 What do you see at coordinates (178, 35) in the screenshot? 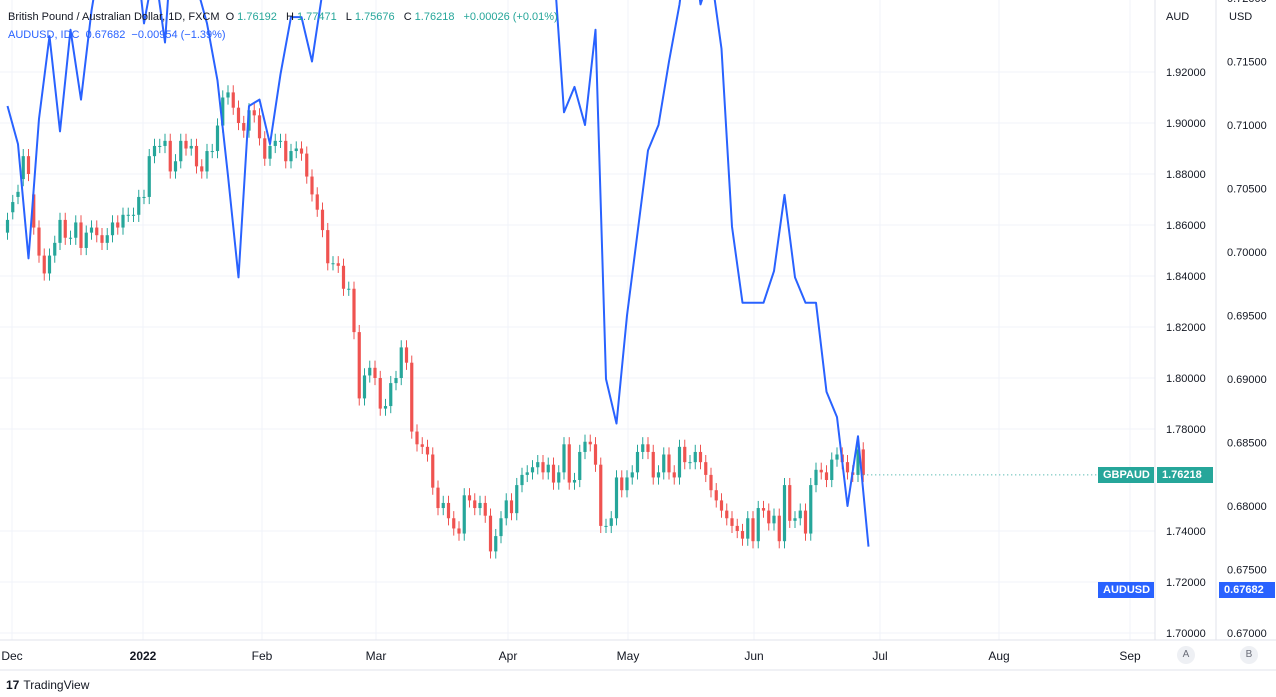
I see `compare-change: −0.00954 (−1.39%)` at bounding box center [178, 35].